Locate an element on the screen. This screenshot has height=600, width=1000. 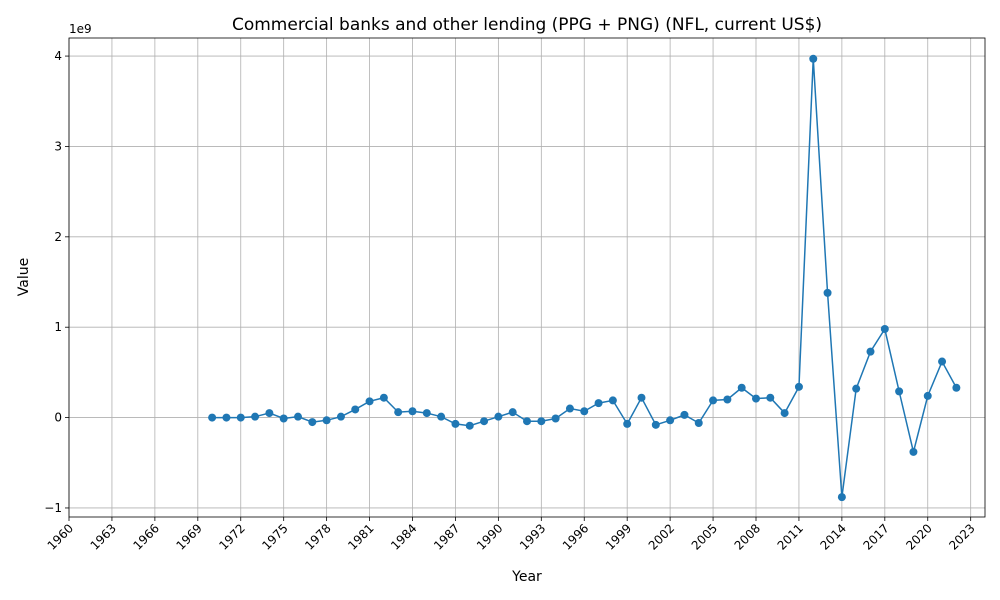
x-tick-label: 1981 is located at coordinates (360, 536).